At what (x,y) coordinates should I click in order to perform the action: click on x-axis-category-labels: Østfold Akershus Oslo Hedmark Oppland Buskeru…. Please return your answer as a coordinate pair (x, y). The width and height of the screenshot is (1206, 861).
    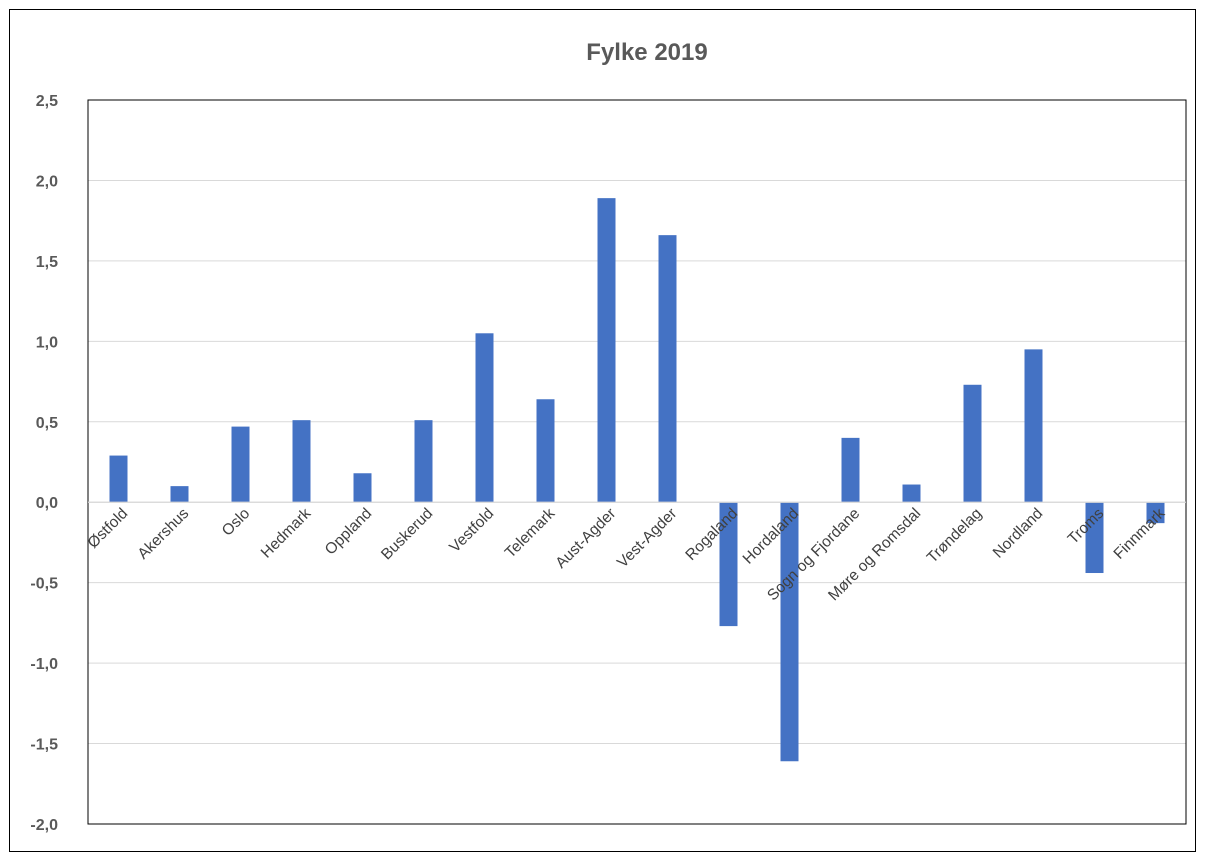
    Looking at the image, I should click on (627, 554).